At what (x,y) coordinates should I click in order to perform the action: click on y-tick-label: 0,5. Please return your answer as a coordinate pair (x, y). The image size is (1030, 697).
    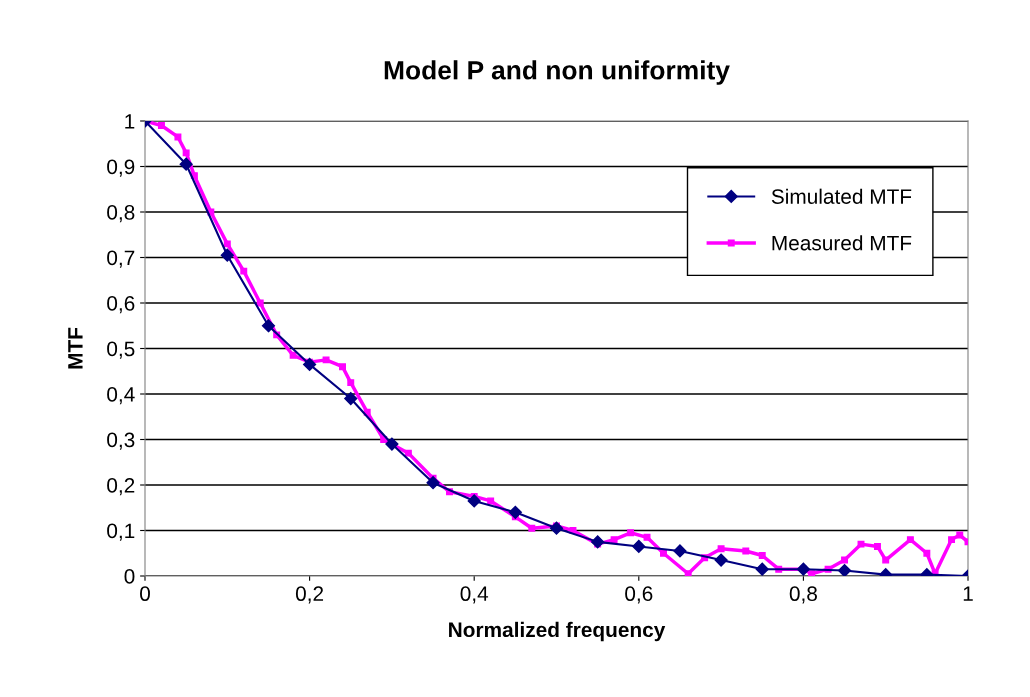
    Looking at the image, I should click on (121, 350).